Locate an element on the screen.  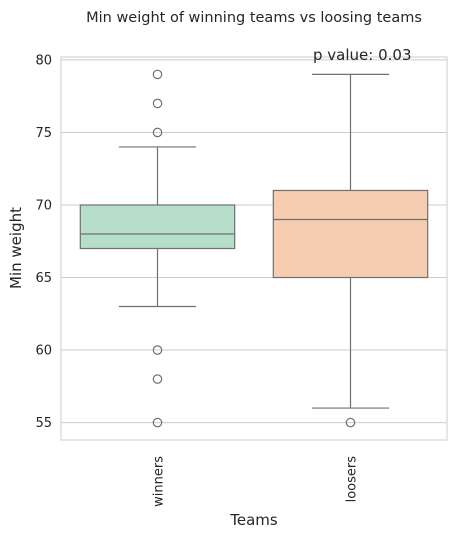
x-tick-label: loosers is located at coordinates (352, 479).